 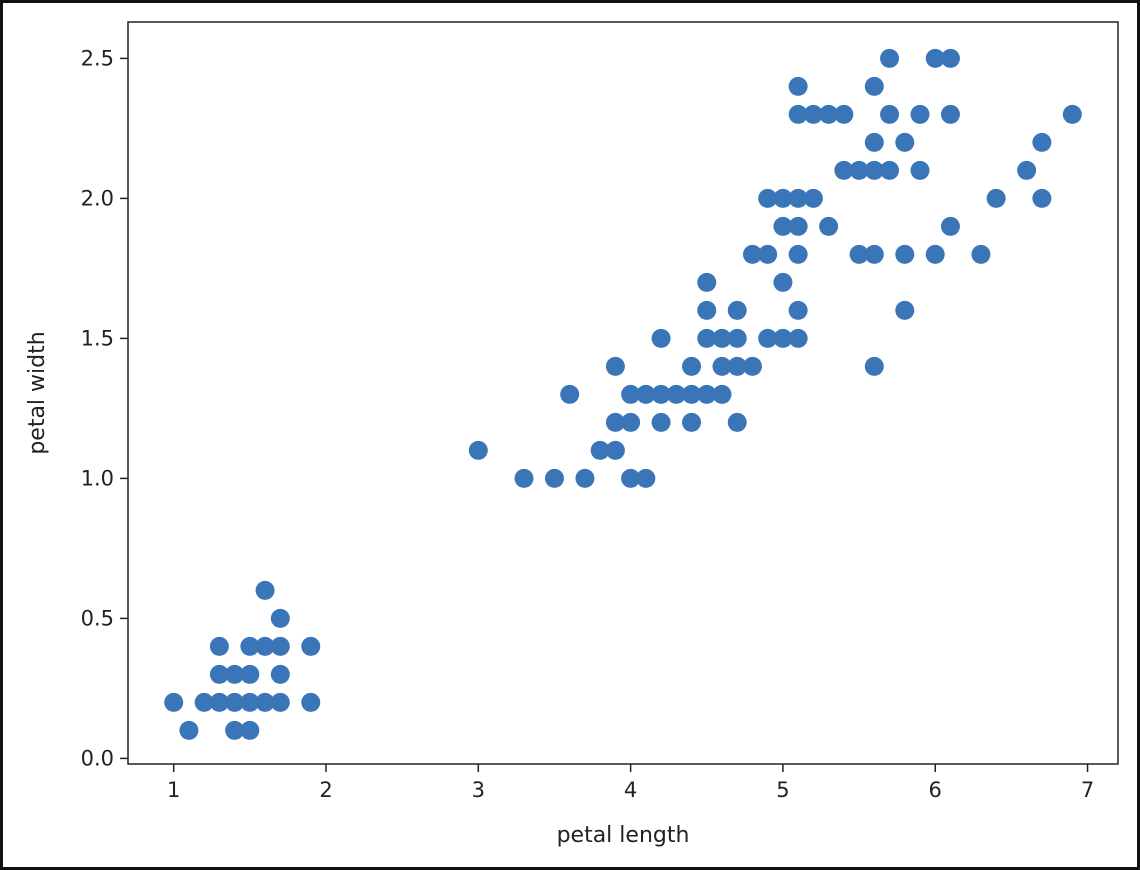 What do you see at coordinates (325, 790) in the screenshot?
I see `x-tick-label: 2` at bounding box center [325, 790].